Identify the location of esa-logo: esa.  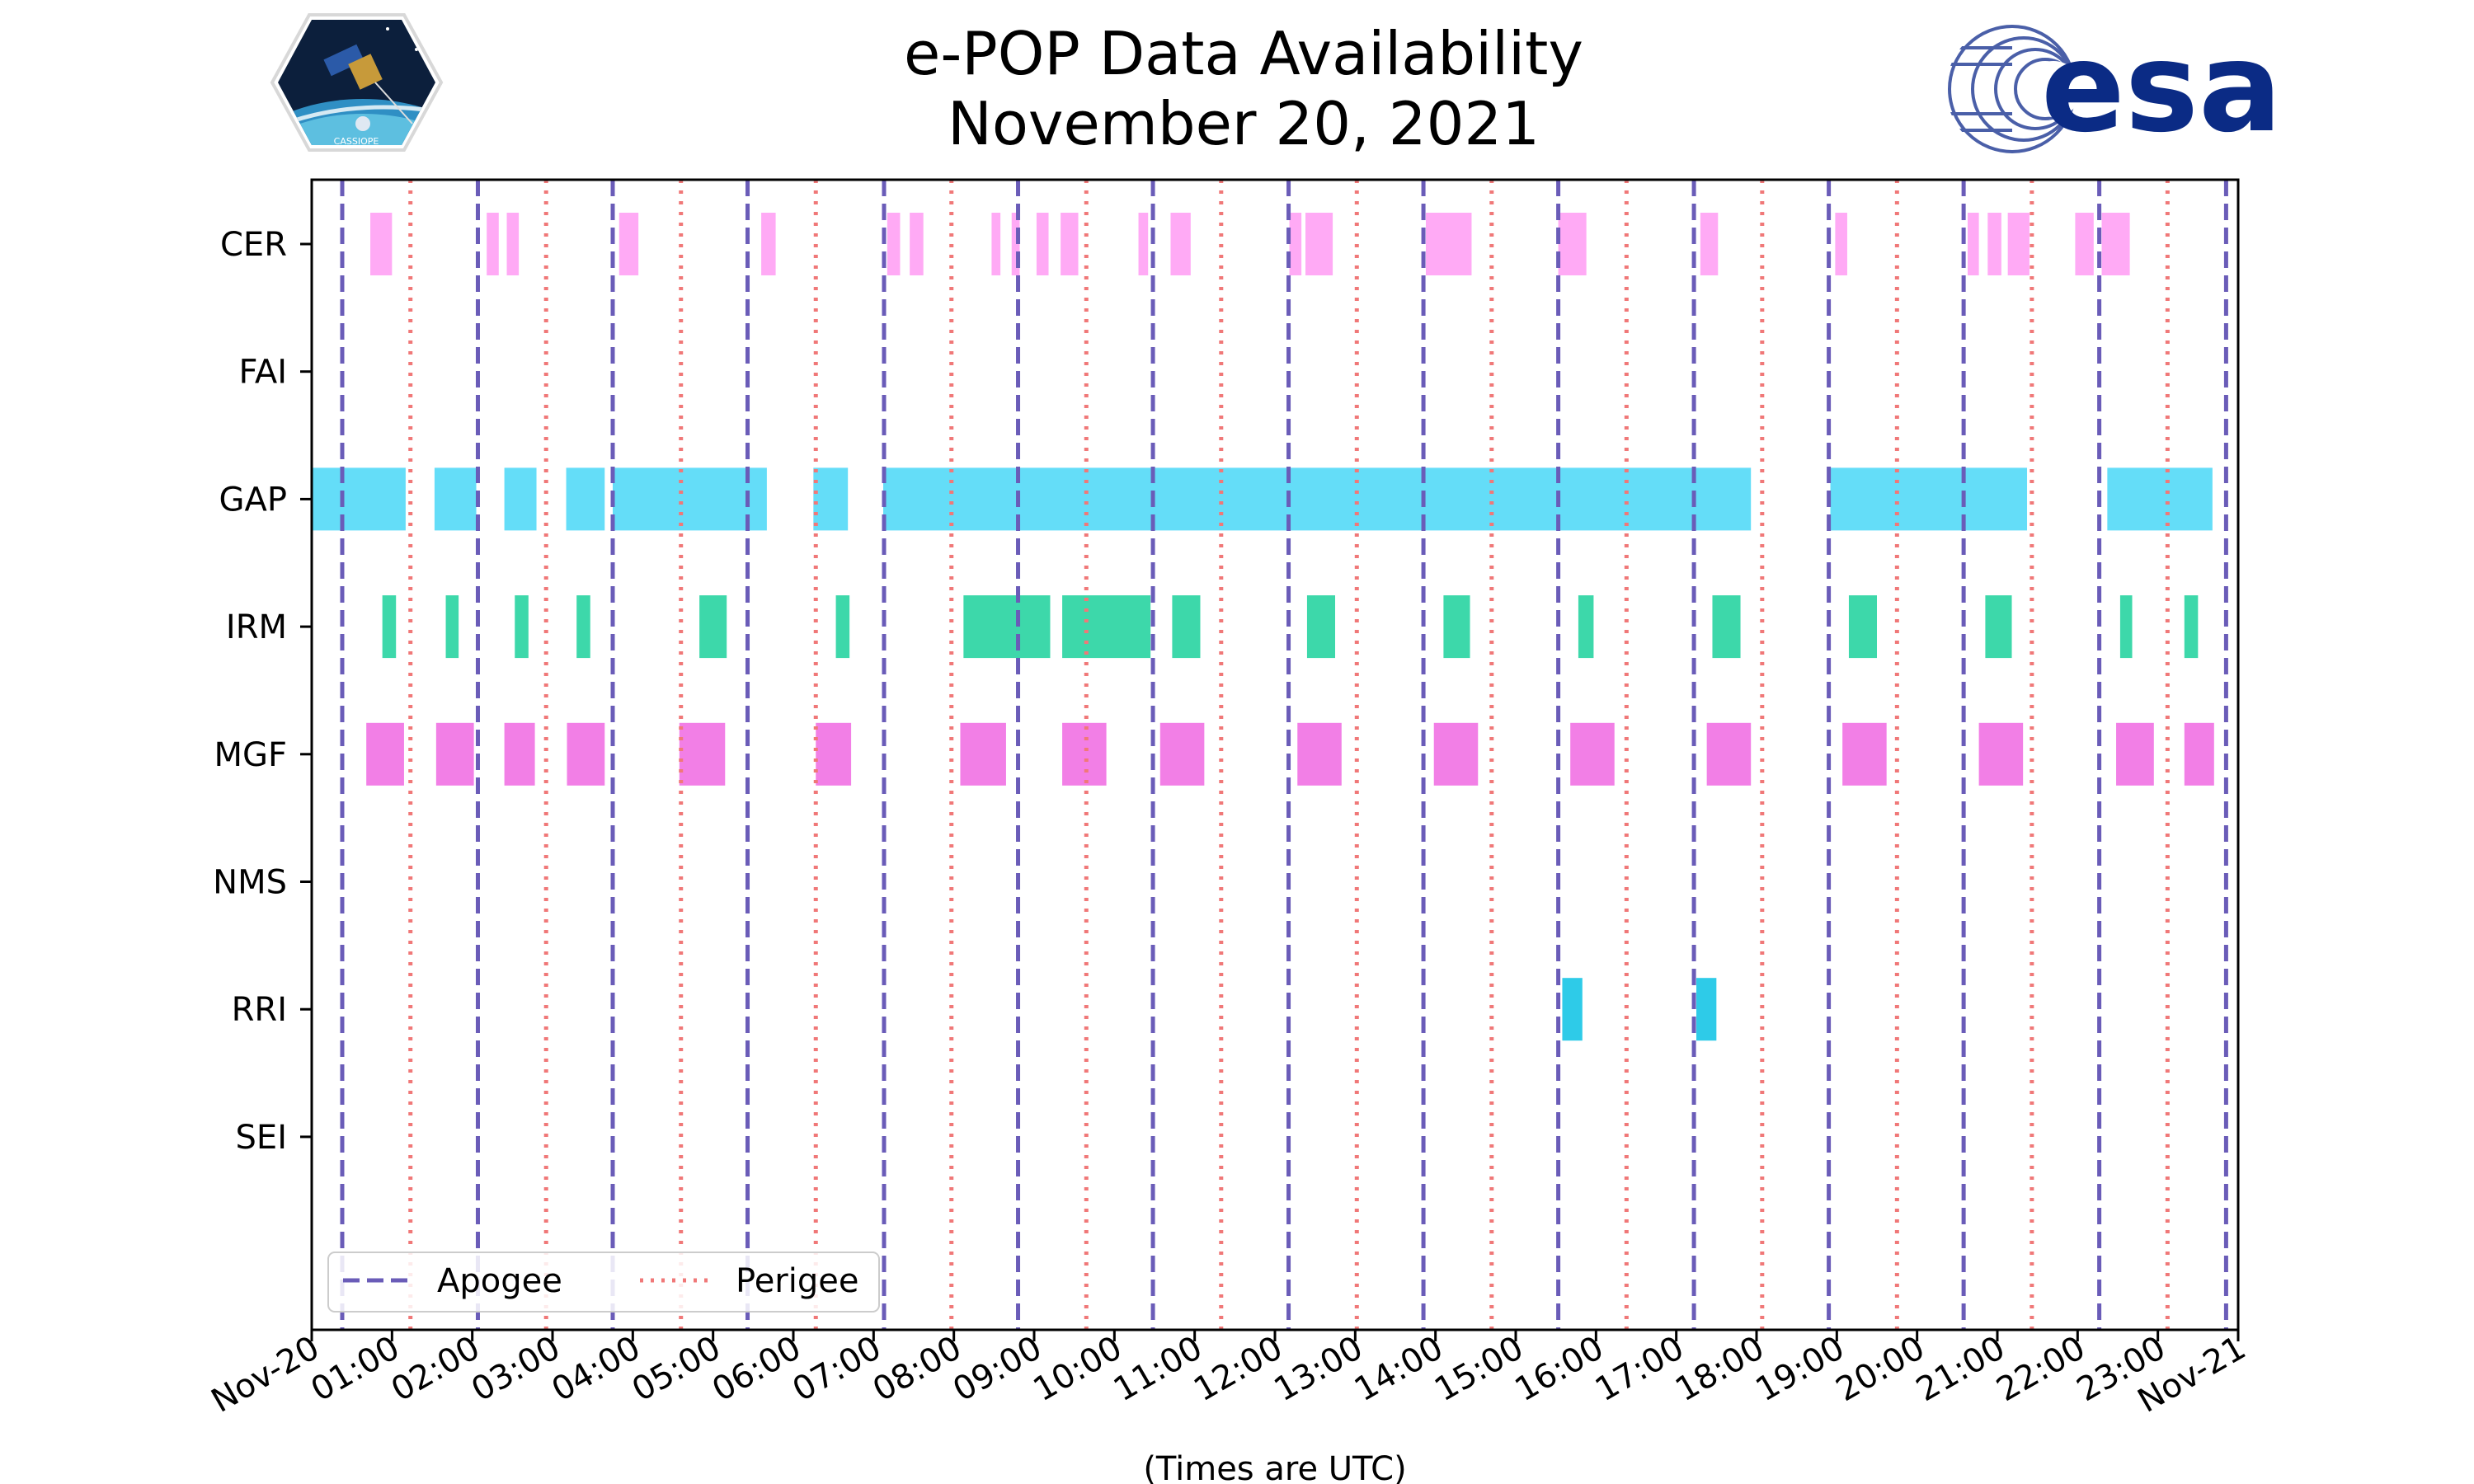
(2114, 88).